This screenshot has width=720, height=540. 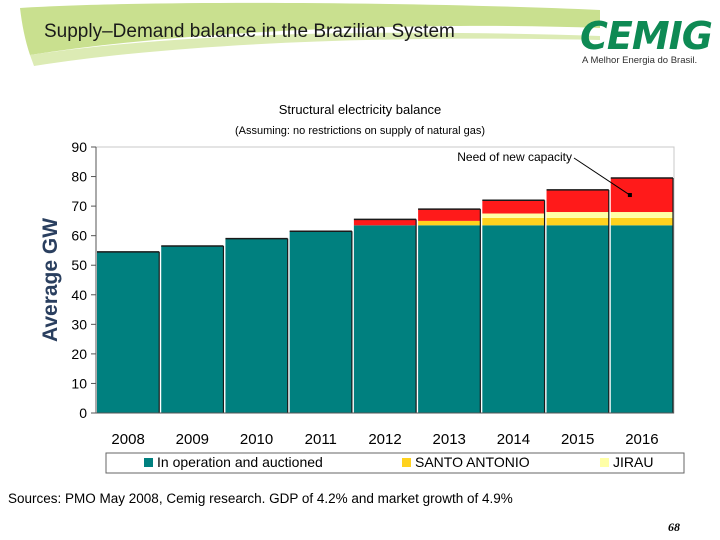 What do you see at coordinates (514, 157) in the screenshot?
I see `annotation-label: Need of new capacity` at bounding box center [514, 157].